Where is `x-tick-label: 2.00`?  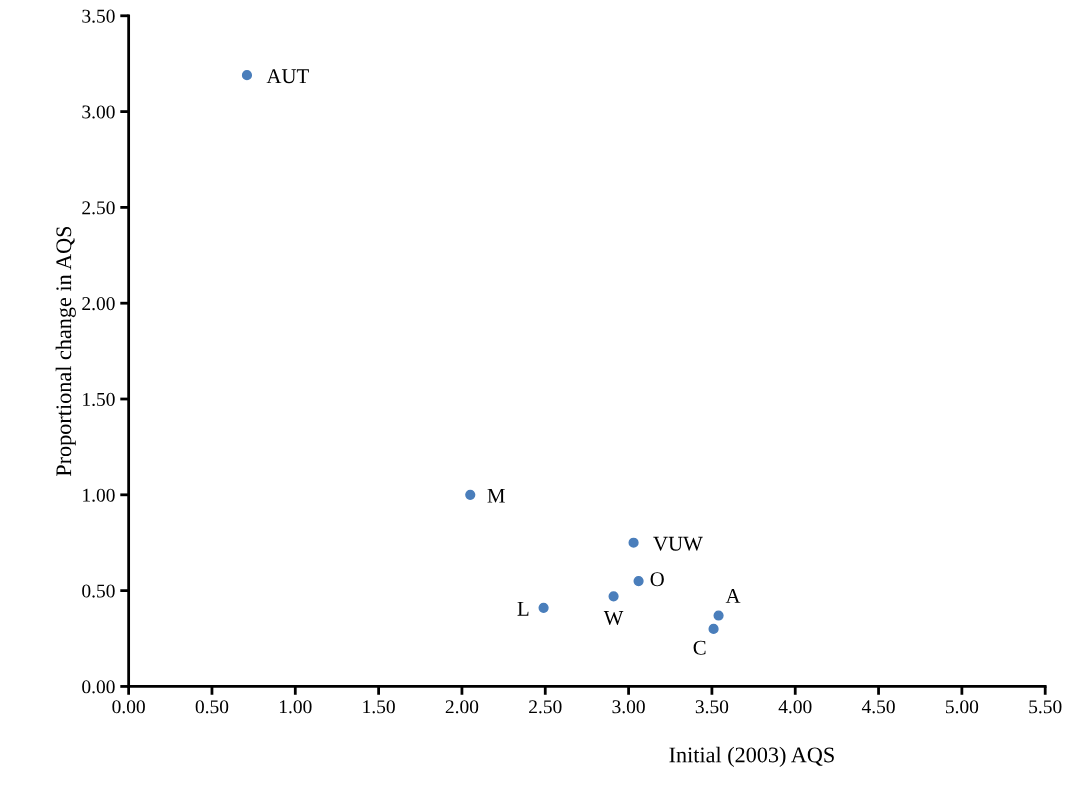 x-tick-label: 2.00 is located at coordinates (462, 707).